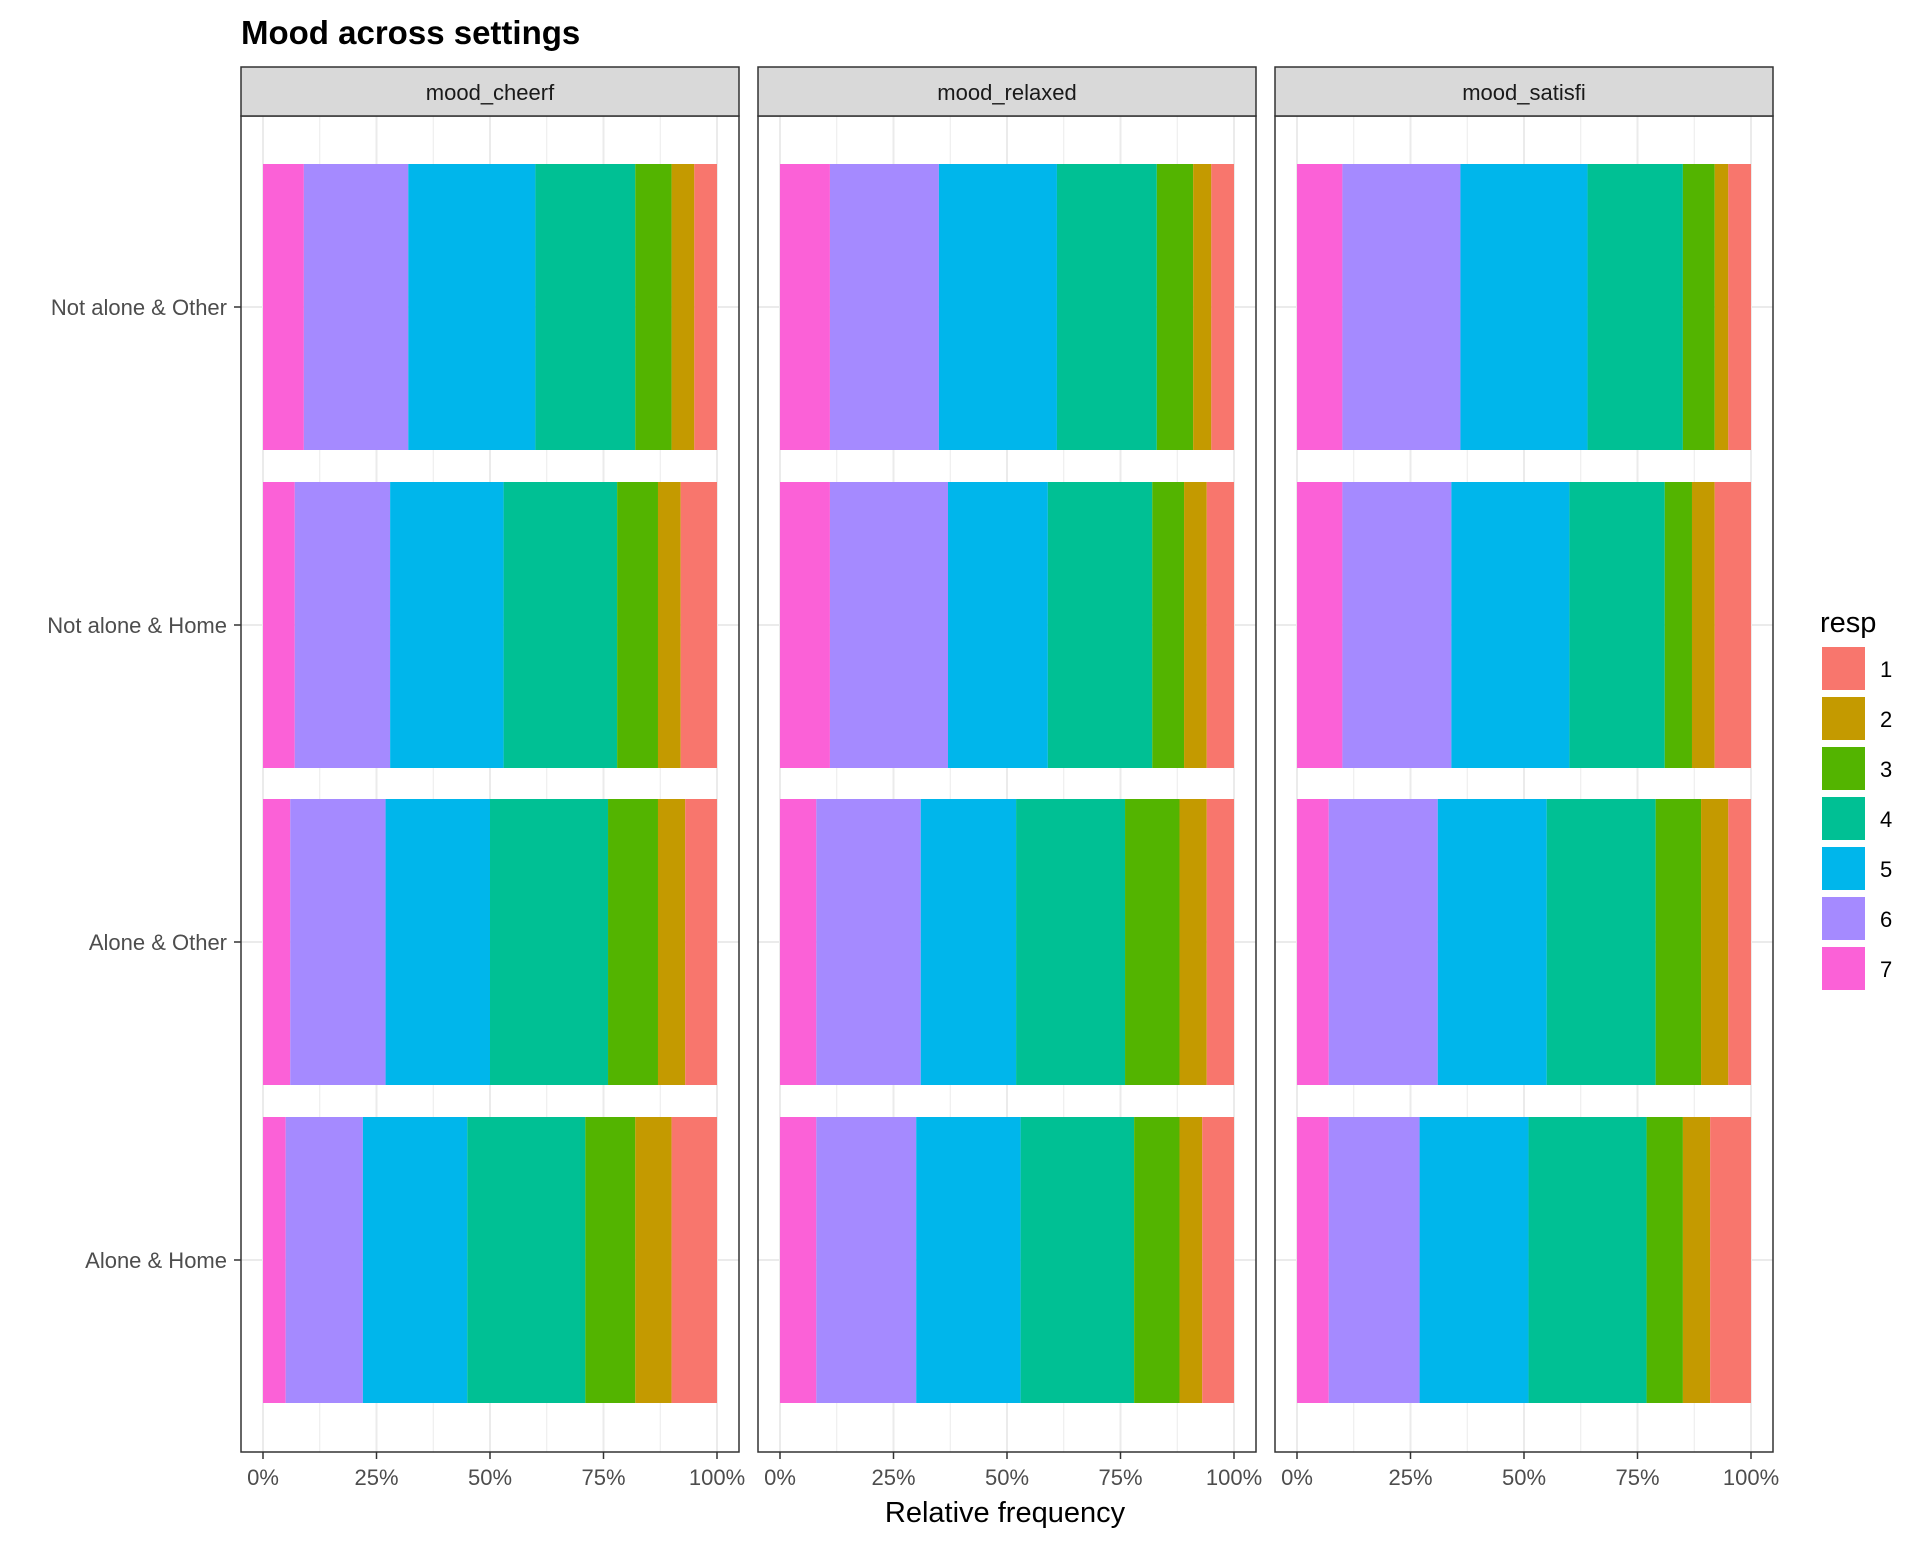 The height and width of the screenshot is (1541, 1920). What do you see at coordinates (158, 942) in the screenshot?
I see `y-tick-label: Alone & Other` at bounding box center [158, 942].